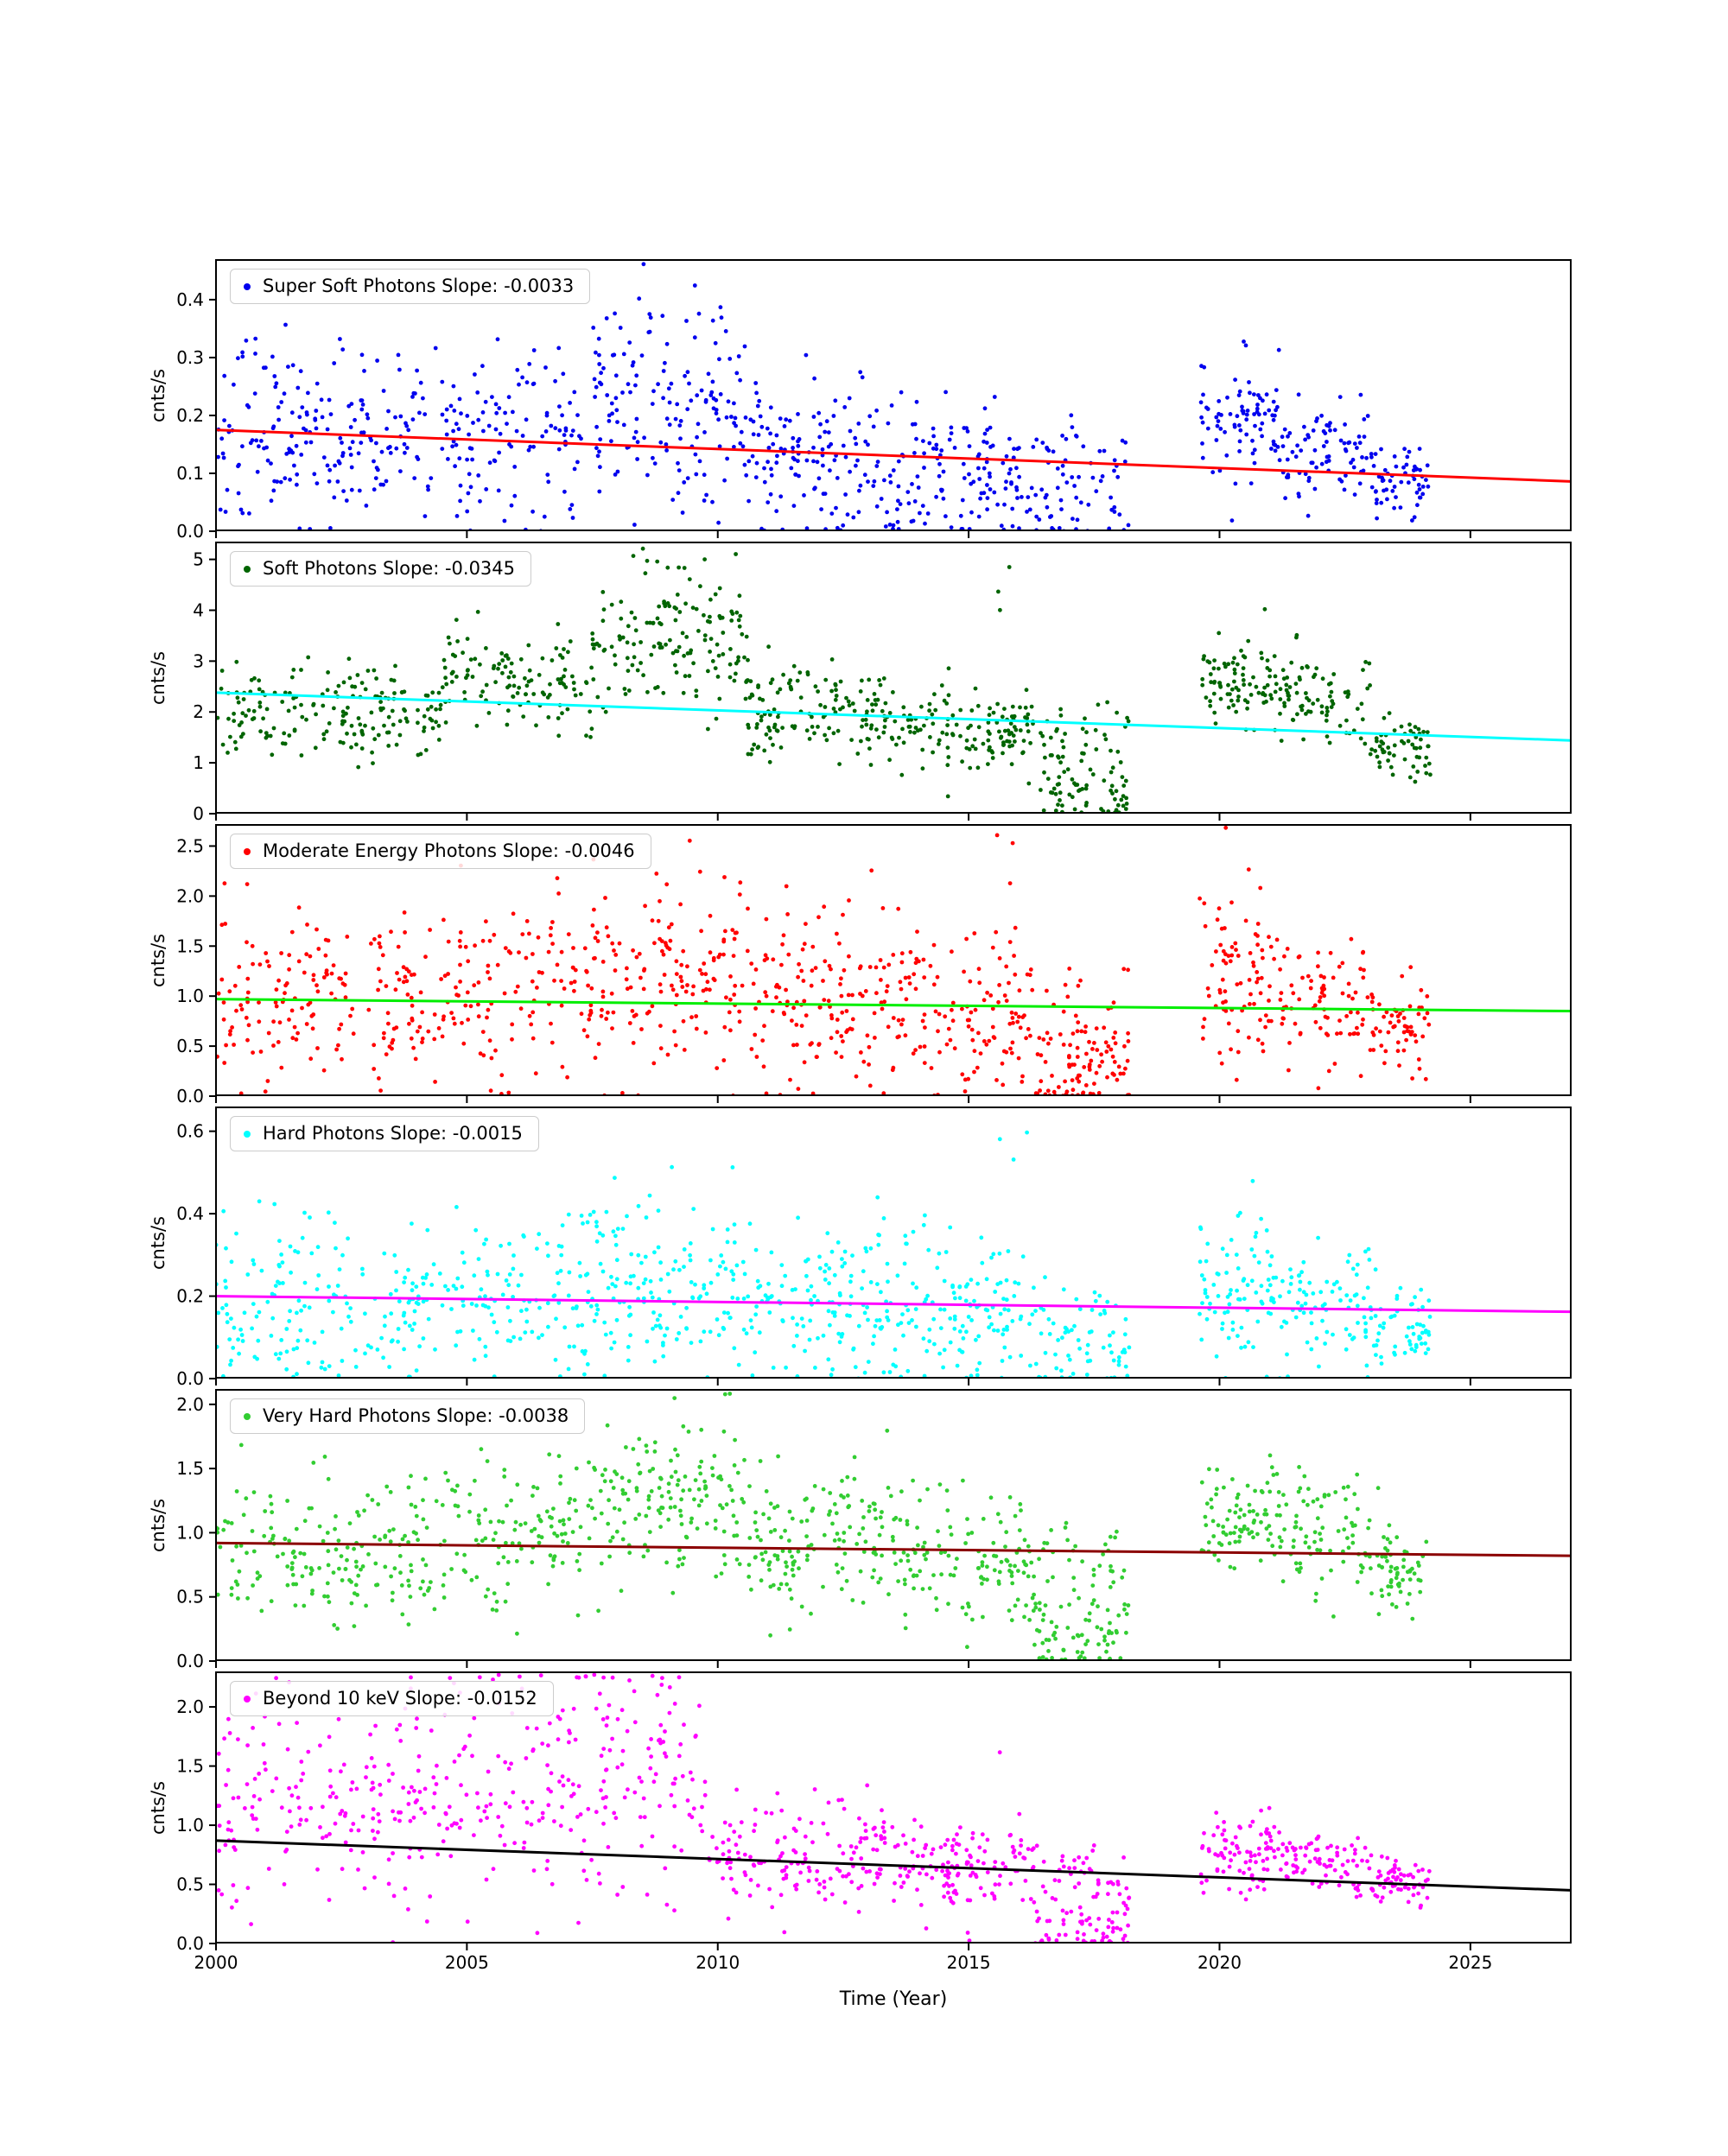 The height and width of the screenshot is (2156, 1728). Describe the element at coordinates (198, 813) in the screenshot. I see `y-tick-label: 0` at that location.